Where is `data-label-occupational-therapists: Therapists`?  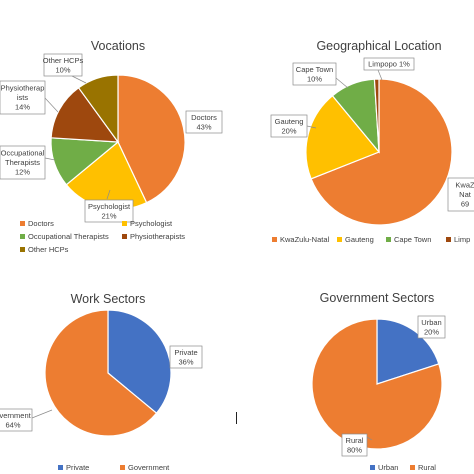 data-label-occupational-therapists: Therapists is located at coordinates (22, 162).